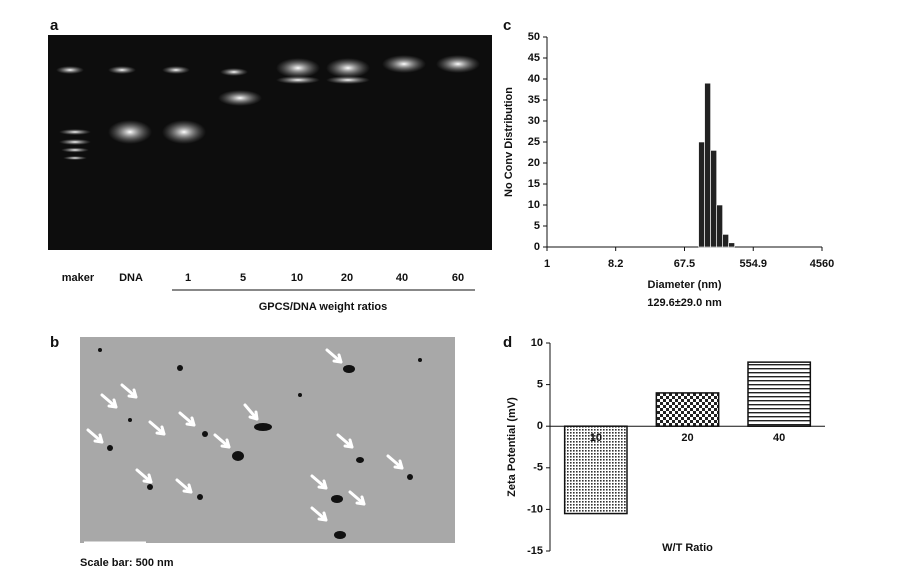 The image size is (904, 584). Describe the element at coordinates (534, 79) in the screenshot. I see `y-tick-label: 40` at that location.